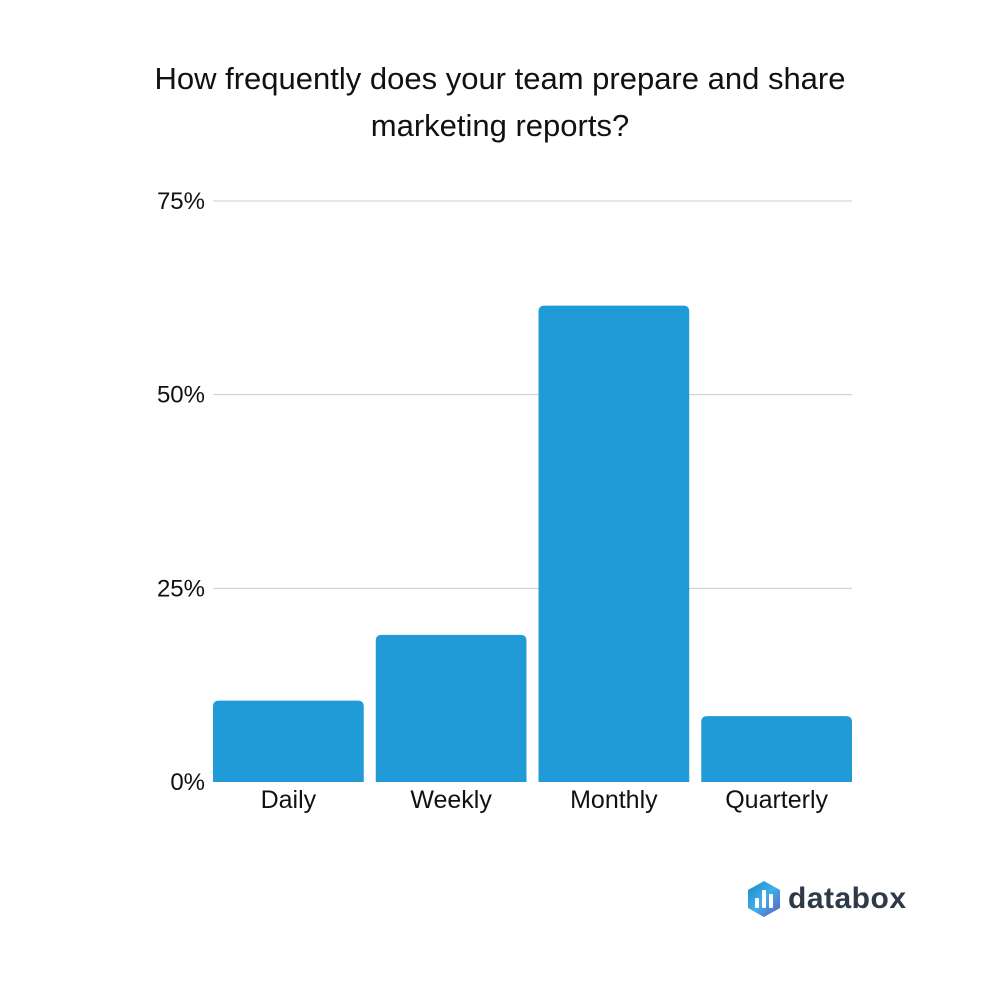  Describe the element at coordinates (181, 395) in the screenshot. I see `y-tick-label: 50%` at that location.